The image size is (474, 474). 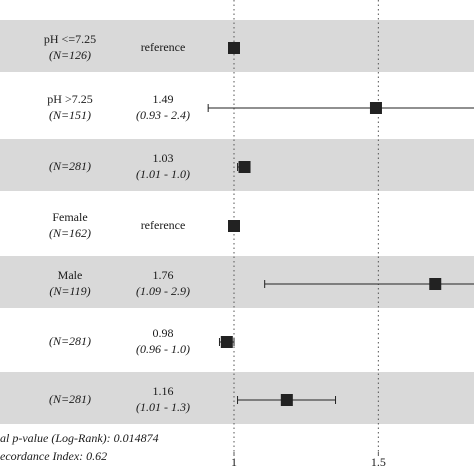 What do you see at coordinates (70, 275) in the screenshot?
I see `group-label: Male` at bounding box center [70, 275].